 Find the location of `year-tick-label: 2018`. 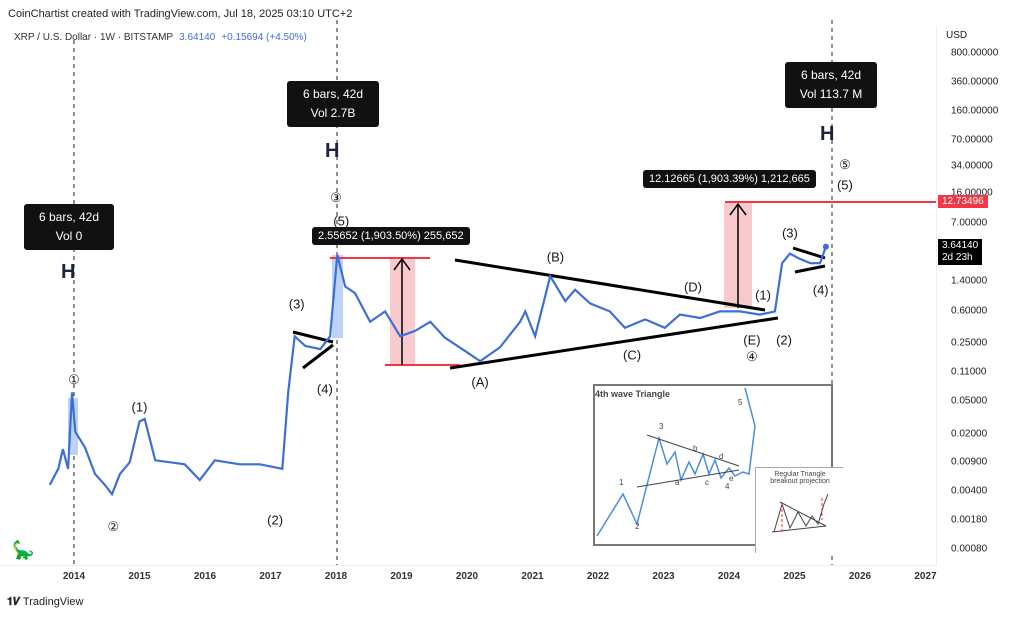

year-tick-label: 2018 is located at coordinates (336, 576).